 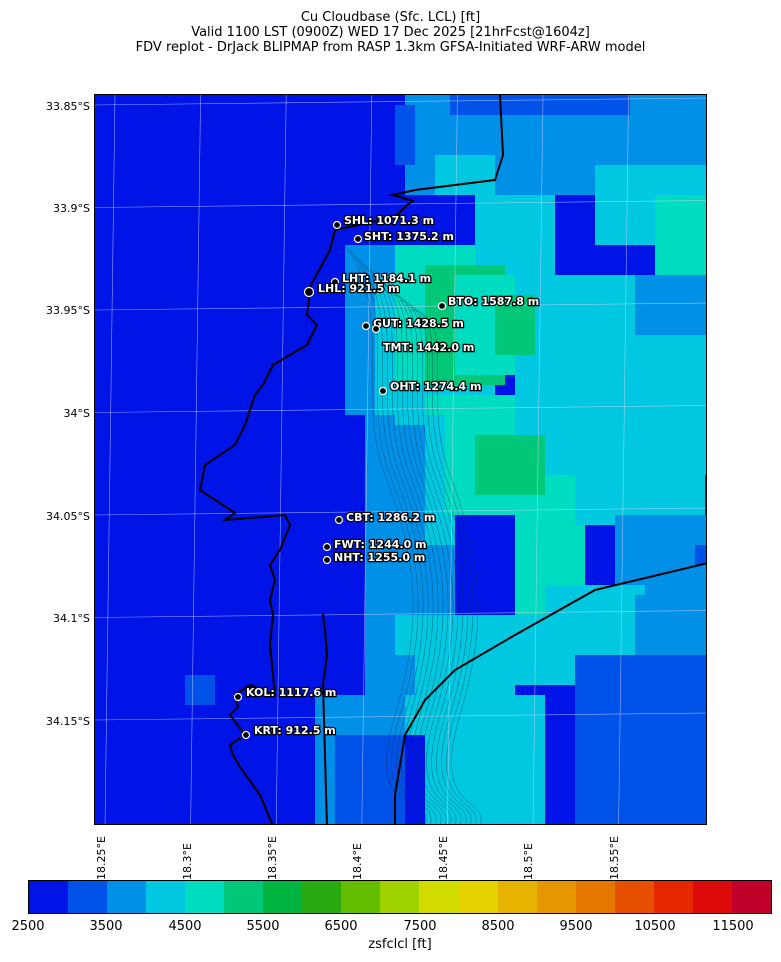 What do you see at coordinates (550, 693) in the screenshot?
I see `coastline-east` at bounding box center [550, 693].